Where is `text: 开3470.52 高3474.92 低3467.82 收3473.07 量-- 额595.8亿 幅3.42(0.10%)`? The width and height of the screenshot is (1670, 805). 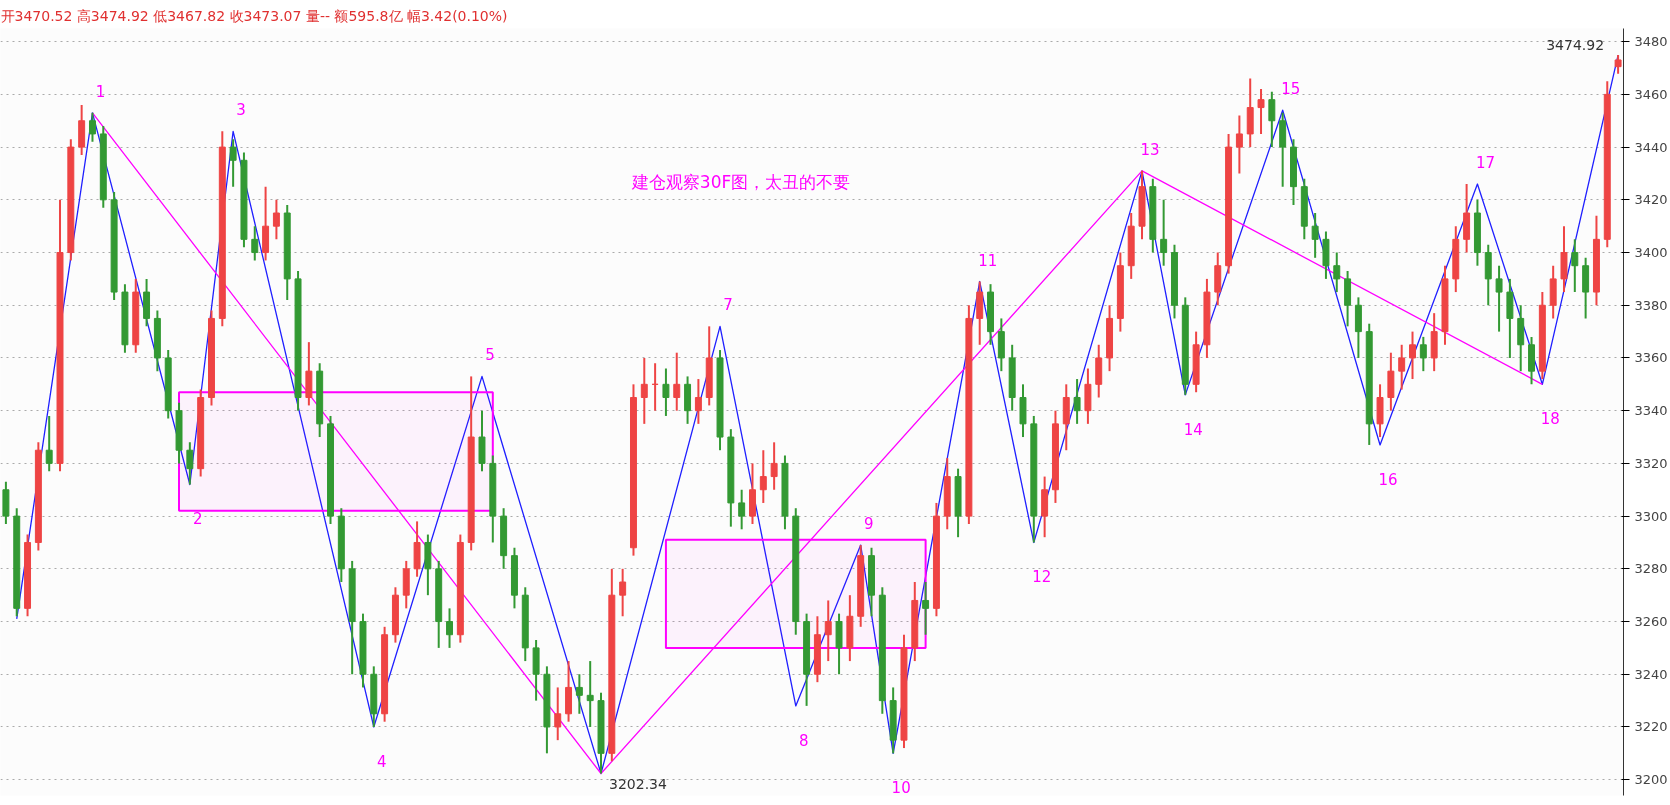
text: 开3470.52 高3474.92 低3467.82 收3473.07 量-- 额595.8亿 幅3.42(0.10%) is located at coordinates (254, 15).